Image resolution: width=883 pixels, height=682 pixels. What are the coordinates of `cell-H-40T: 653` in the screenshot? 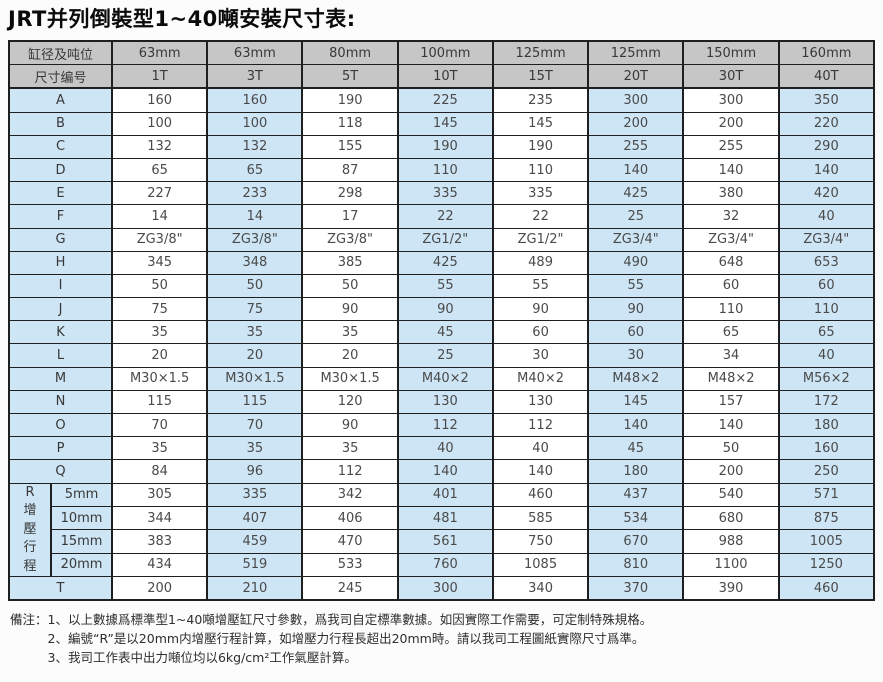 It's located at (826, 262).